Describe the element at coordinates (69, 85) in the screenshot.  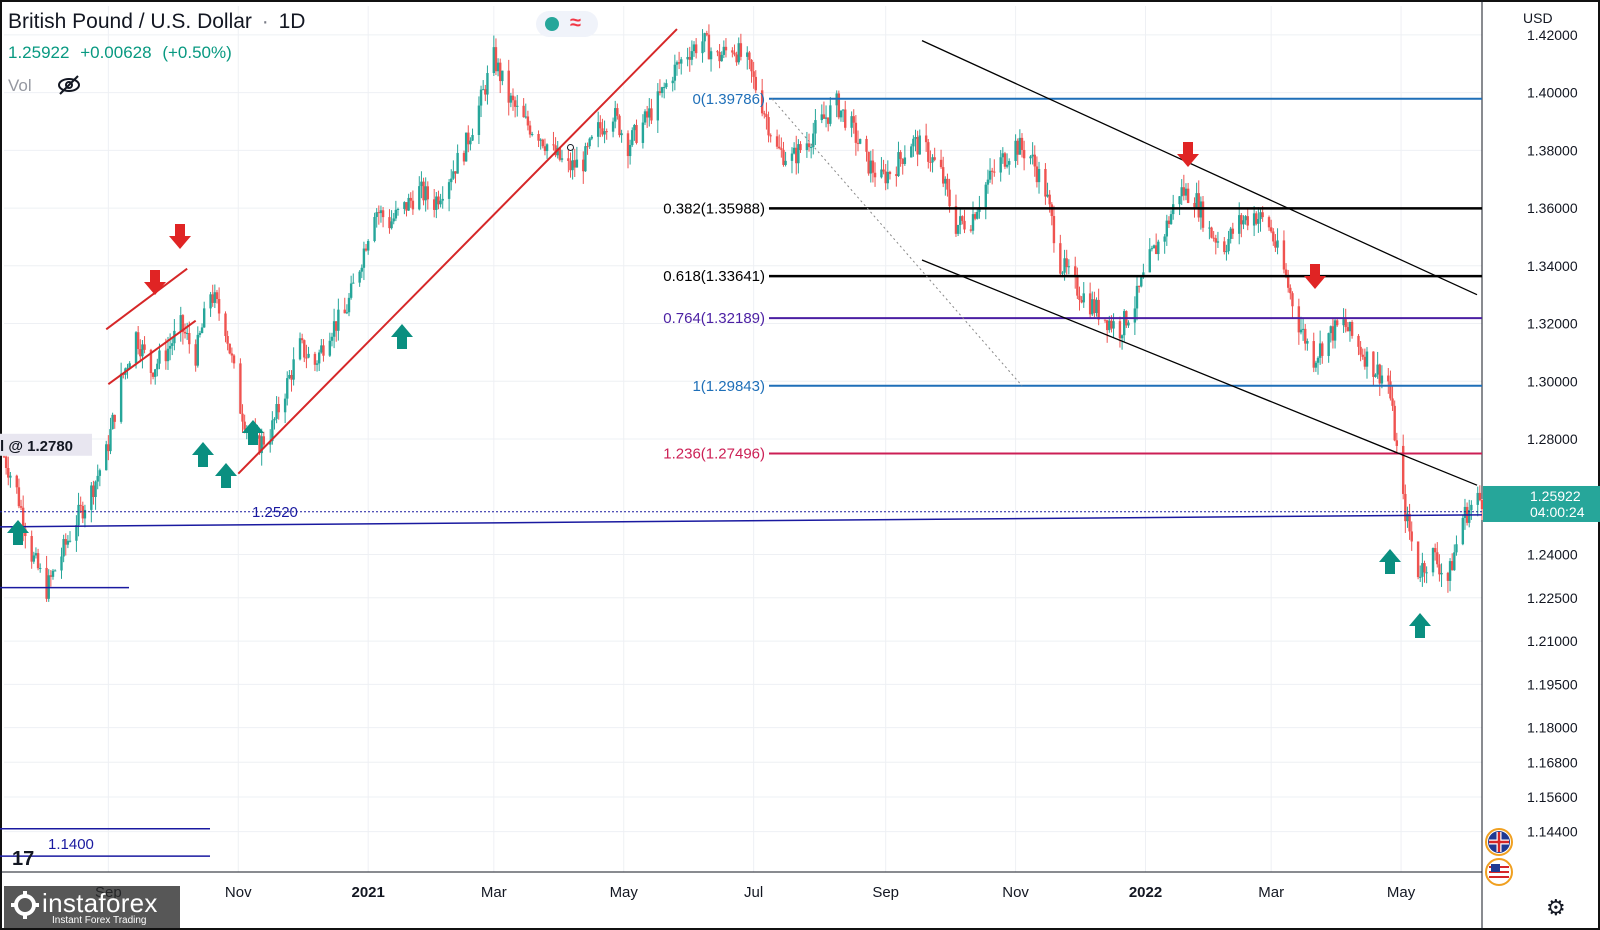
I see `hidden-eye-icon` at that location.